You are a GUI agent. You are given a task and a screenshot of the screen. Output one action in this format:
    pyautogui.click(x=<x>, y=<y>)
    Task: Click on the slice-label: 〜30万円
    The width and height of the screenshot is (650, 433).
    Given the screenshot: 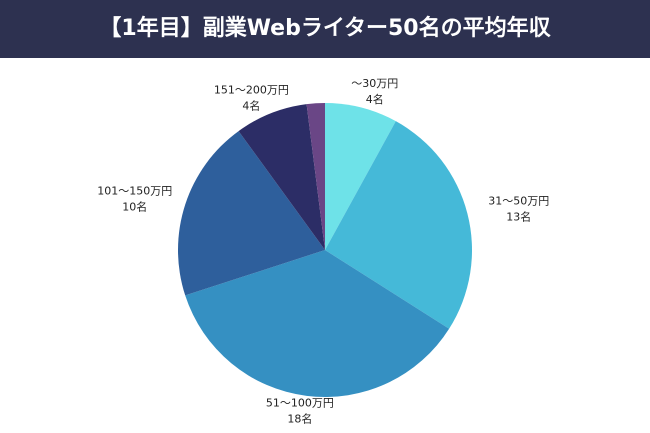 What is the action you would take?
    pyautogui.click(x=374, y=83)
    